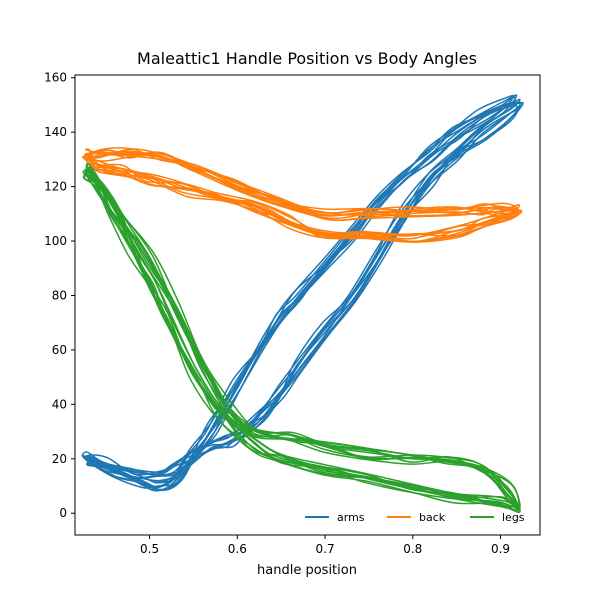 This screenshot has width=600, height=600. What do you see at coordinates (307, 570) in the screenshot?
I see `x-axis-label: handle position` at bounding box center [307, 570].